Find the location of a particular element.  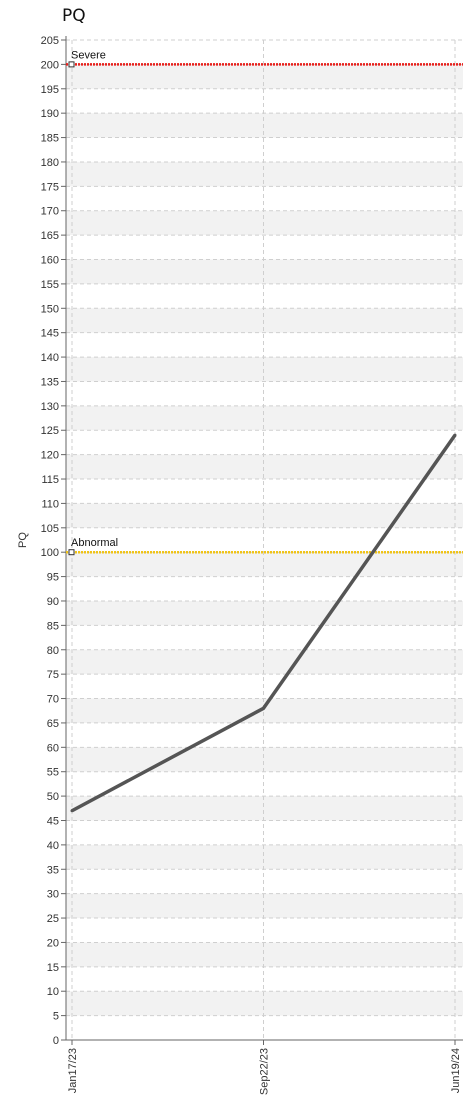

y-tick-label: 35 is located at coordinates (53, 870).